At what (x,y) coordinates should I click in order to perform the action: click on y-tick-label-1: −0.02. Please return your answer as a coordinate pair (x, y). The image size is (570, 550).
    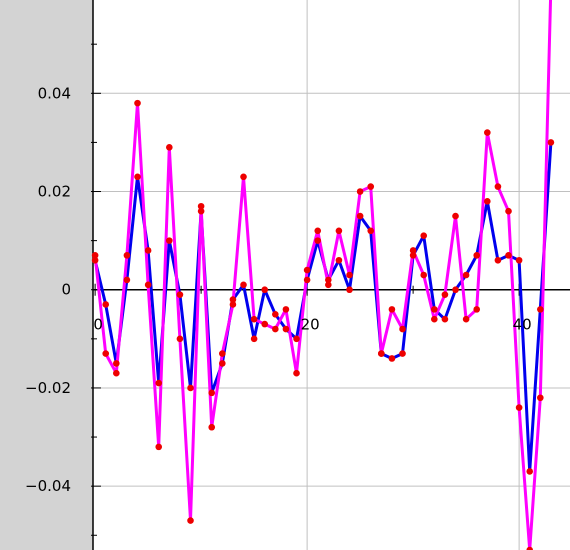
    Looking at the image, I should click on (48, 388).